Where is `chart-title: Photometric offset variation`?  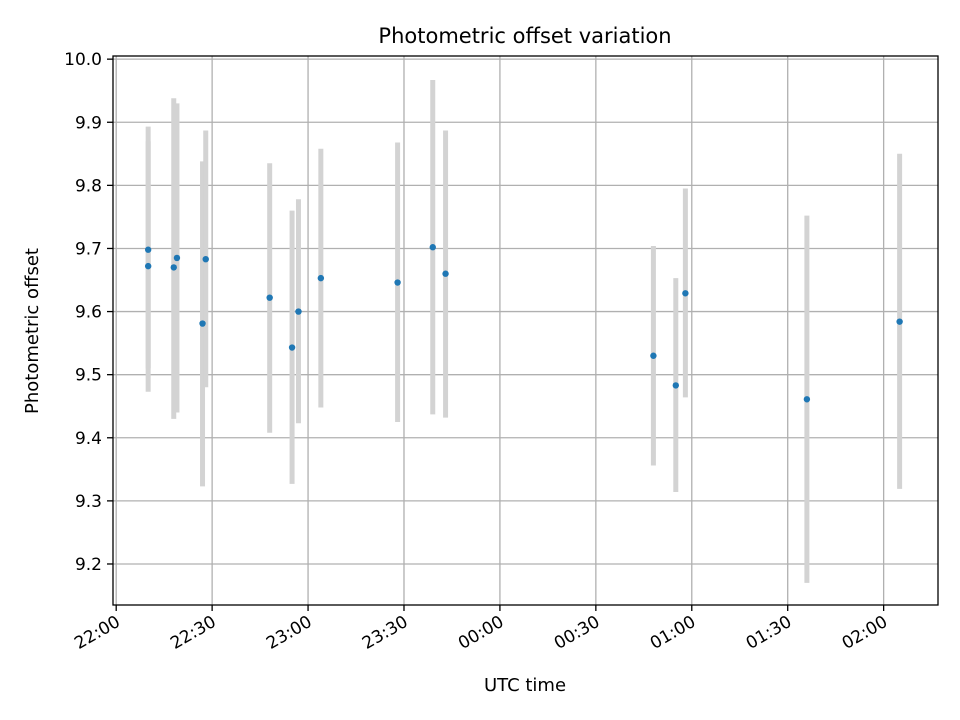
chart-title: Photometric offset variation is located at coordinates (524, 36).